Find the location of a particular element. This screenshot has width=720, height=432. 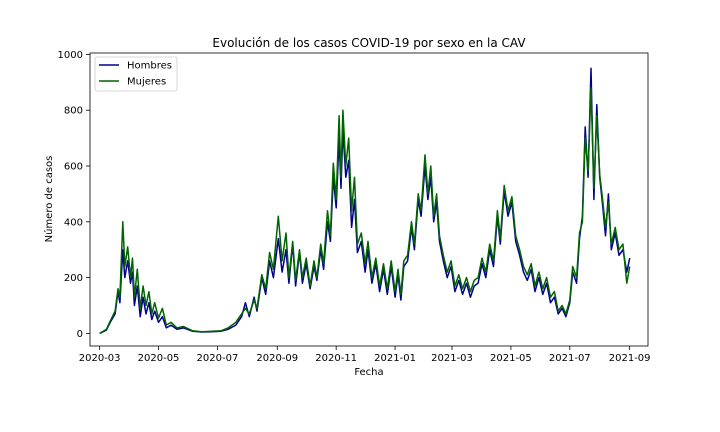

x-tick-label: 2020-05 is located at coordinates (159, 358).